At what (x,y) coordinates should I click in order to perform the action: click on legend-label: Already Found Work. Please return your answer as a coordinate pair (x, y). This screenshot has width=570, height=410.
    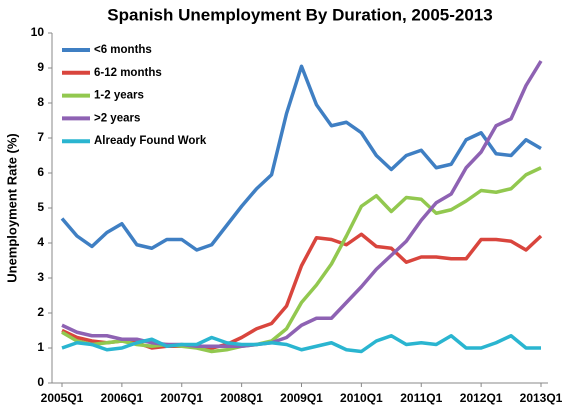
    Looking at the image, I should click on (150, 141).